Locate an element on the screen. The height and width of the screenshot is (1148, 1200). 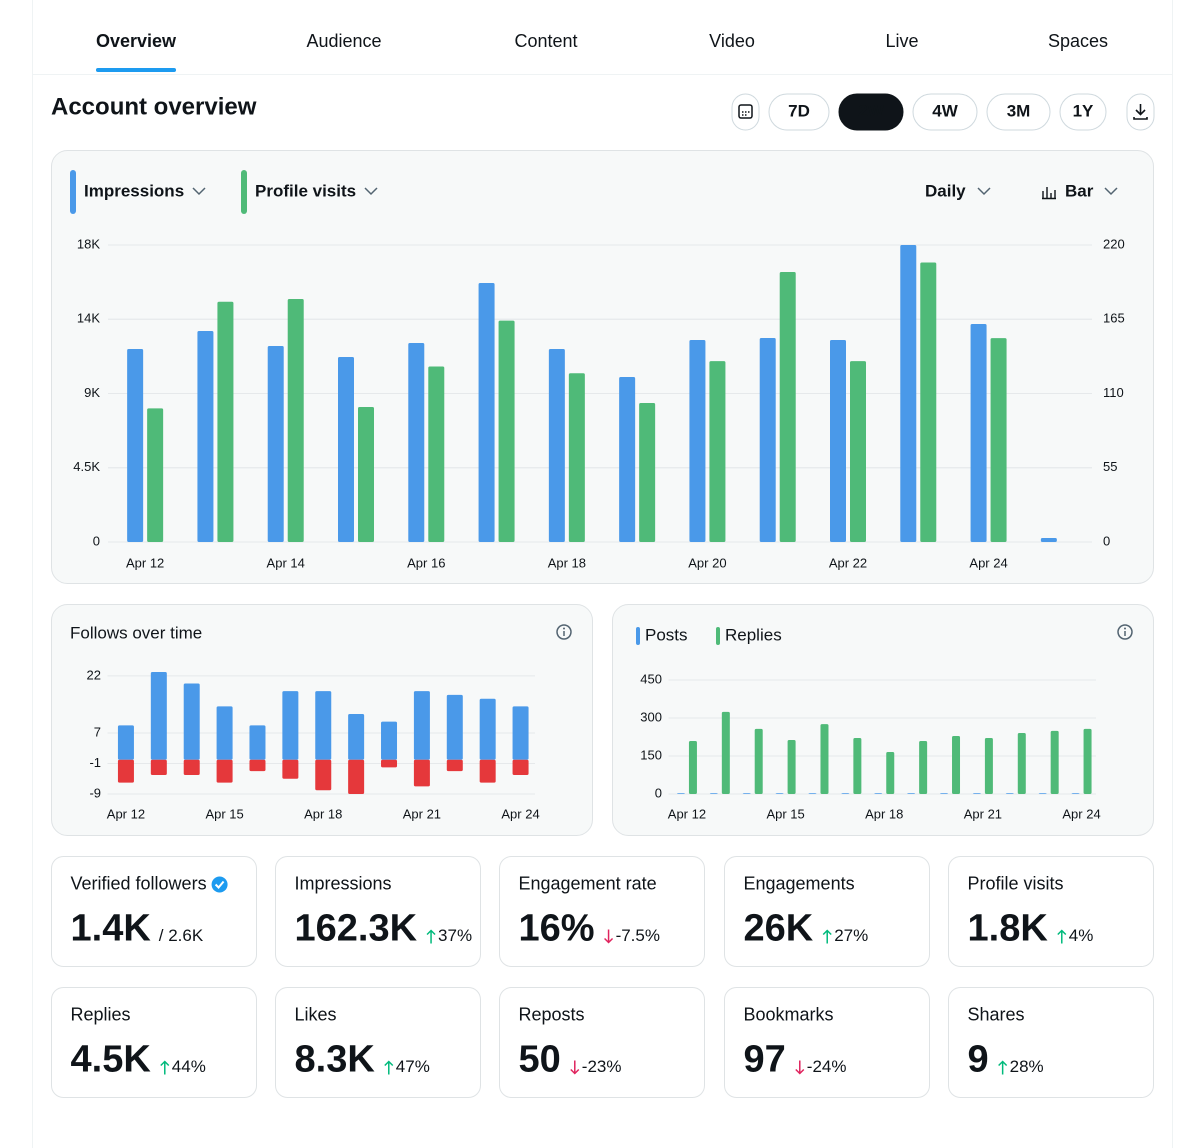
download-icon is located at coordinates (1140, 112).